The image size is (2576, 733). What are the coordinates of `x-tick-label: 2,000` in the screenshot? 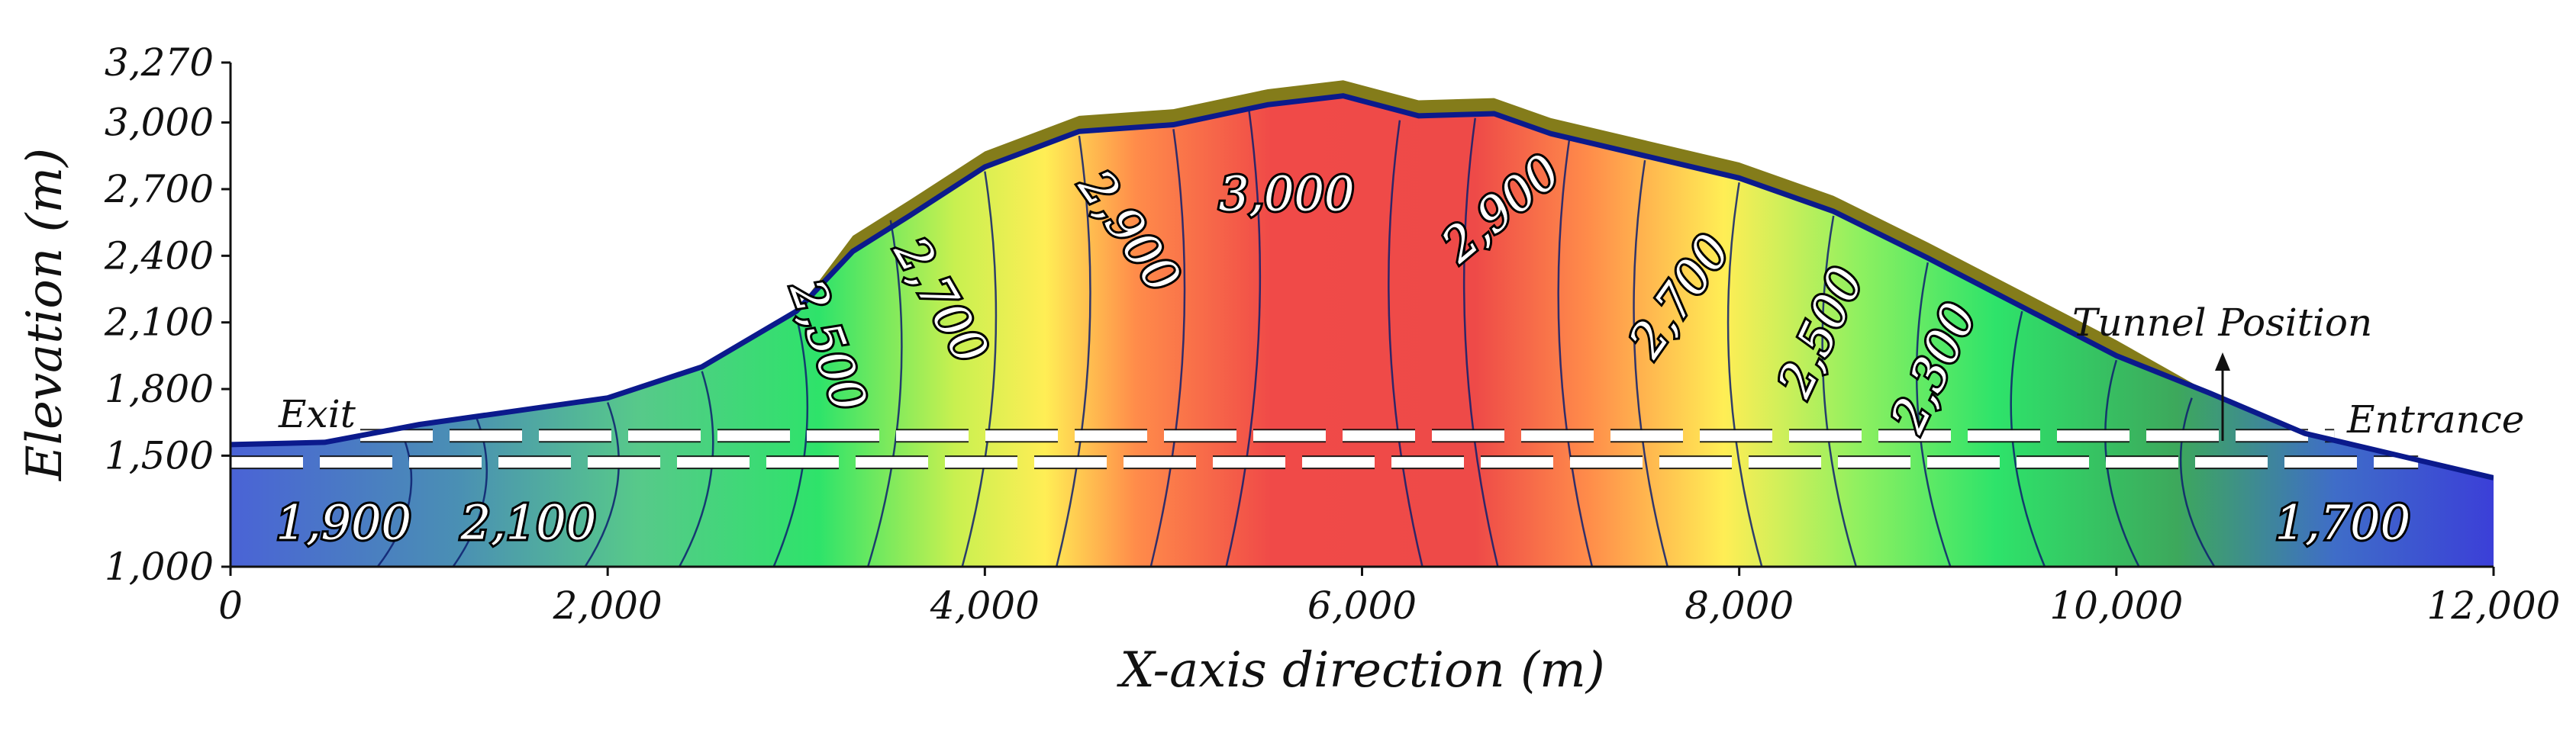 It's located at (608, 606).